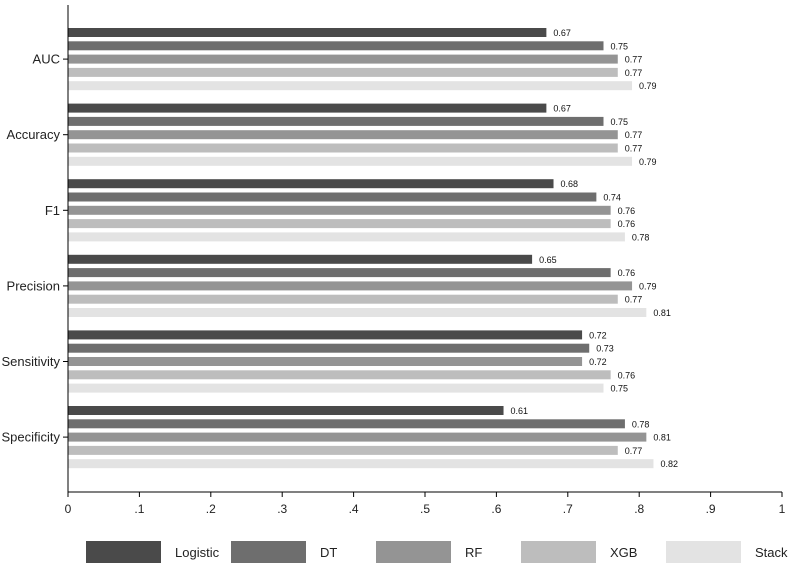  I want to click on x-tick-label: .7, so click(568, 509).